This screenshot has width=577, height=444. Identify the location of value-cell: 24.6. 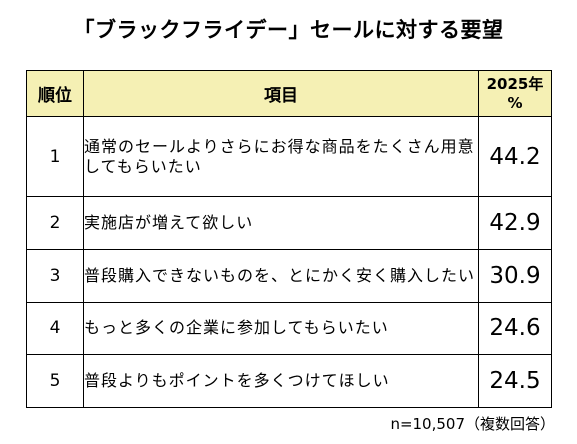
(515, 328).